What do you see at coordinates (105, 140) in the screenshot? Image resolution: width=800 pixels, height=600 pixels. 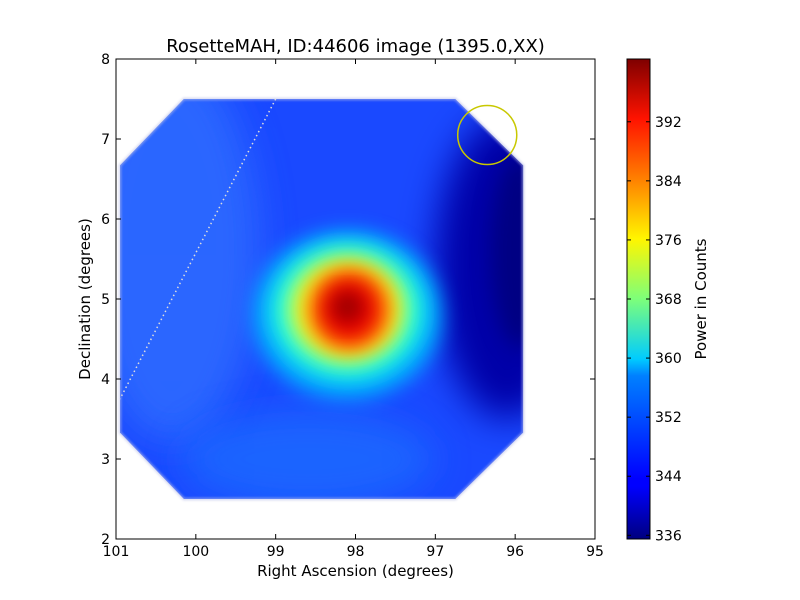 I see `y-tick-label: 7` at bounding box center [105, 140].